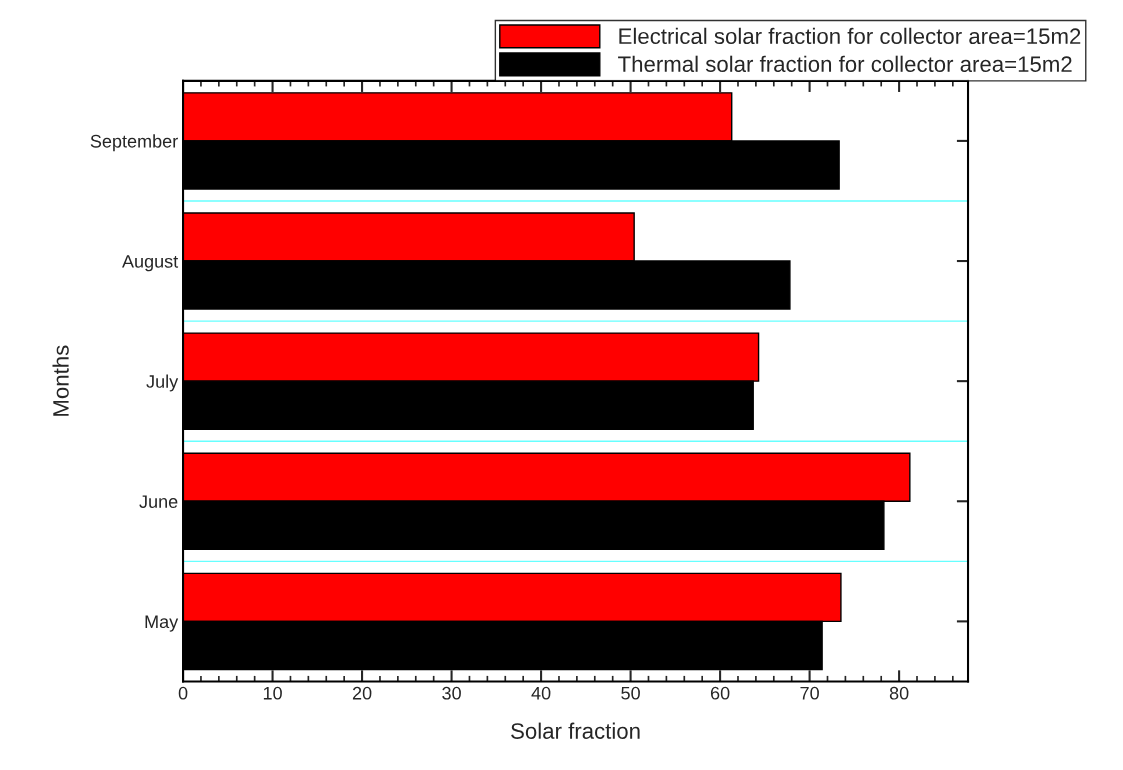  What do you see at coordinates (541, 693) in the screenshot?
I see `x-tick-label: 40` at bounding box center [541, 693].